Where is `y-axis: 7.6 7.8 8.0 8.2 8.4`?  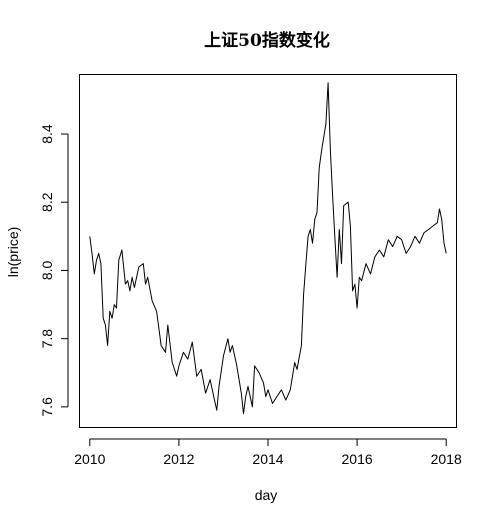 y-axis: 7.6 7.8 8.0 8.2 8.4 is located at coordinates (54, 270).